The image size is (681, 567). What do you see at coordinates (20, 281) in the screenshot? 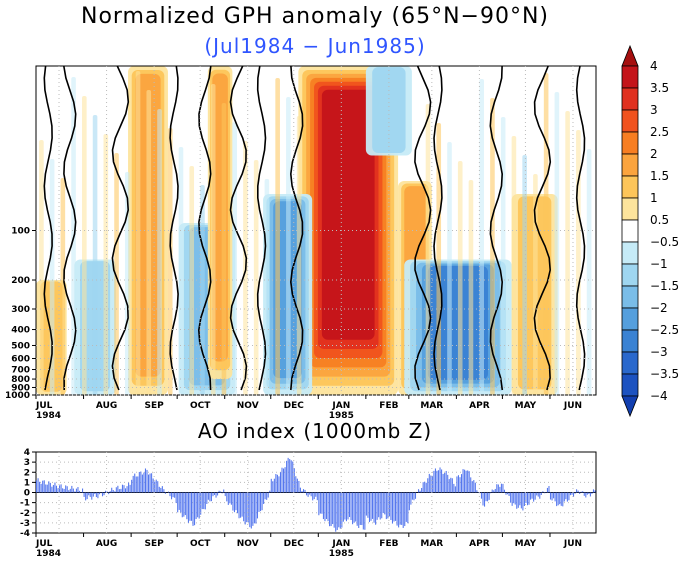
I see `y-tick-label: 200` at bounding box center [20, 281].